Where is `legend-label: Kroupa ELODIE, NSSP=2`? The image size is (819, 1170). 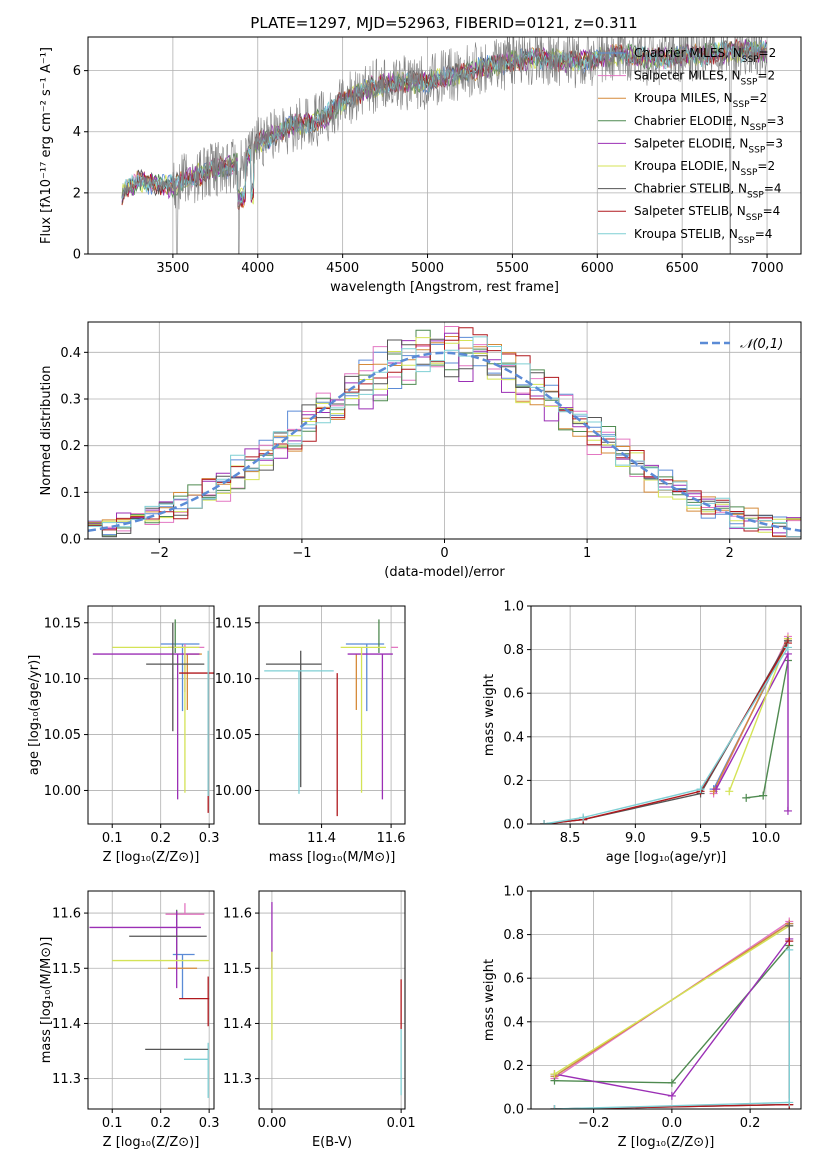 legend-label: Kroupa ELODIE, NSSP=2 is located at coordinates (704, 168).